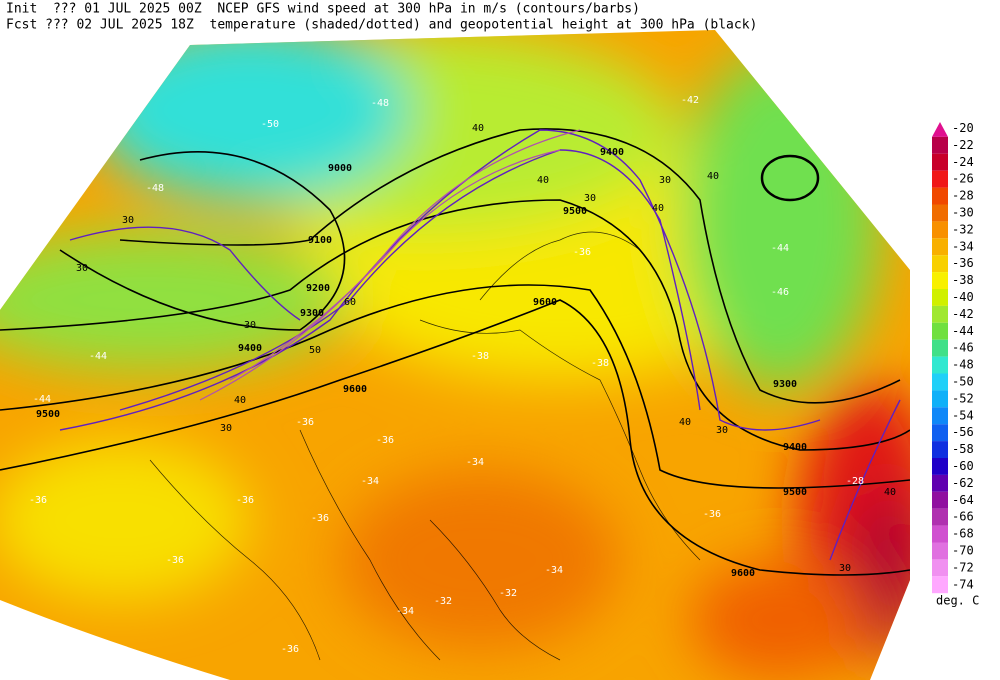  I want to click on colorbar-label: -20, so click(963, 128).